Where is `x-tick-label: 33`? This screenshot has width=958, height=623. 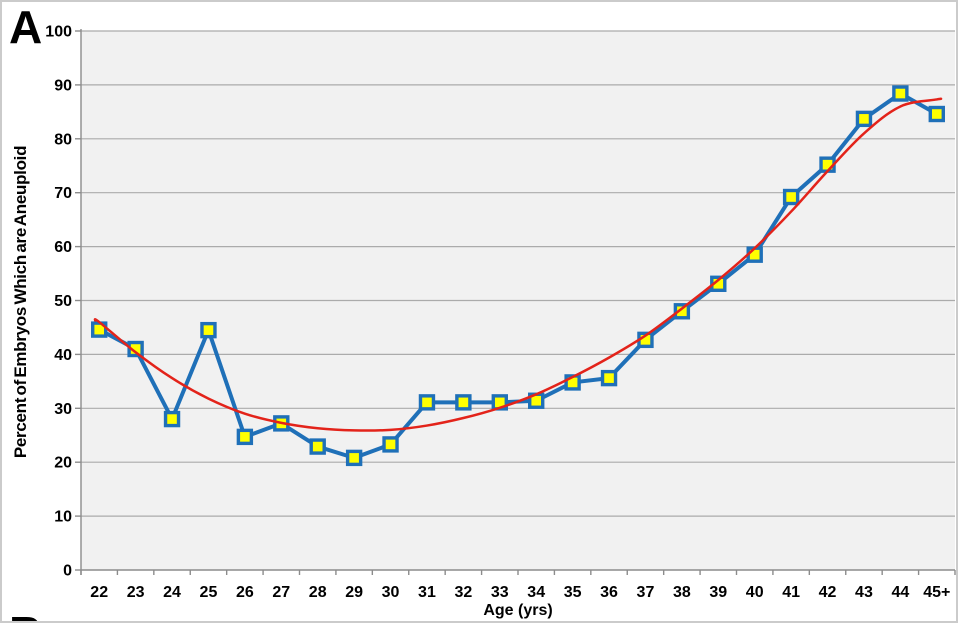 x-tick-label: 33 is located at coordinates (500, 592).